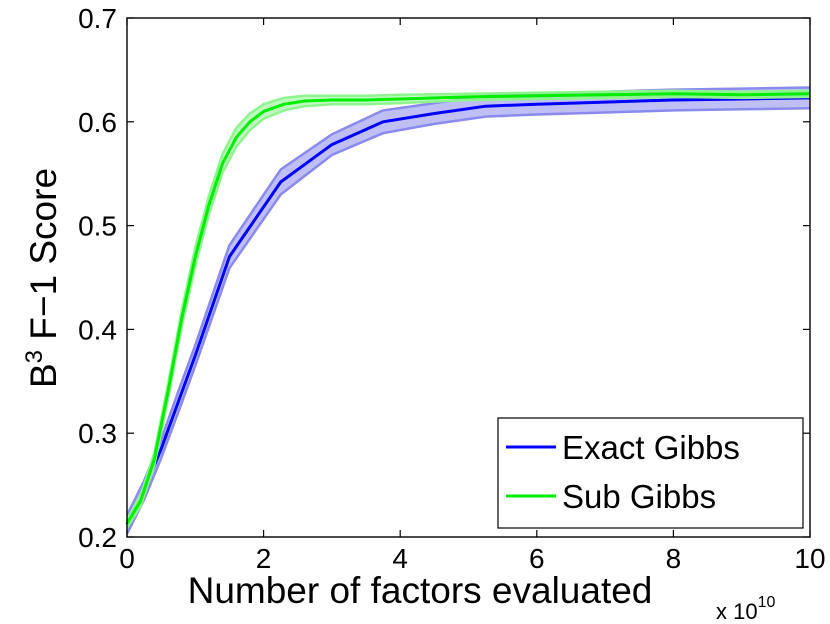 The width and height of the screenshot is (830, 624). I want to click on y-axis-title: B3 F−1 Score, so click(42, 278).